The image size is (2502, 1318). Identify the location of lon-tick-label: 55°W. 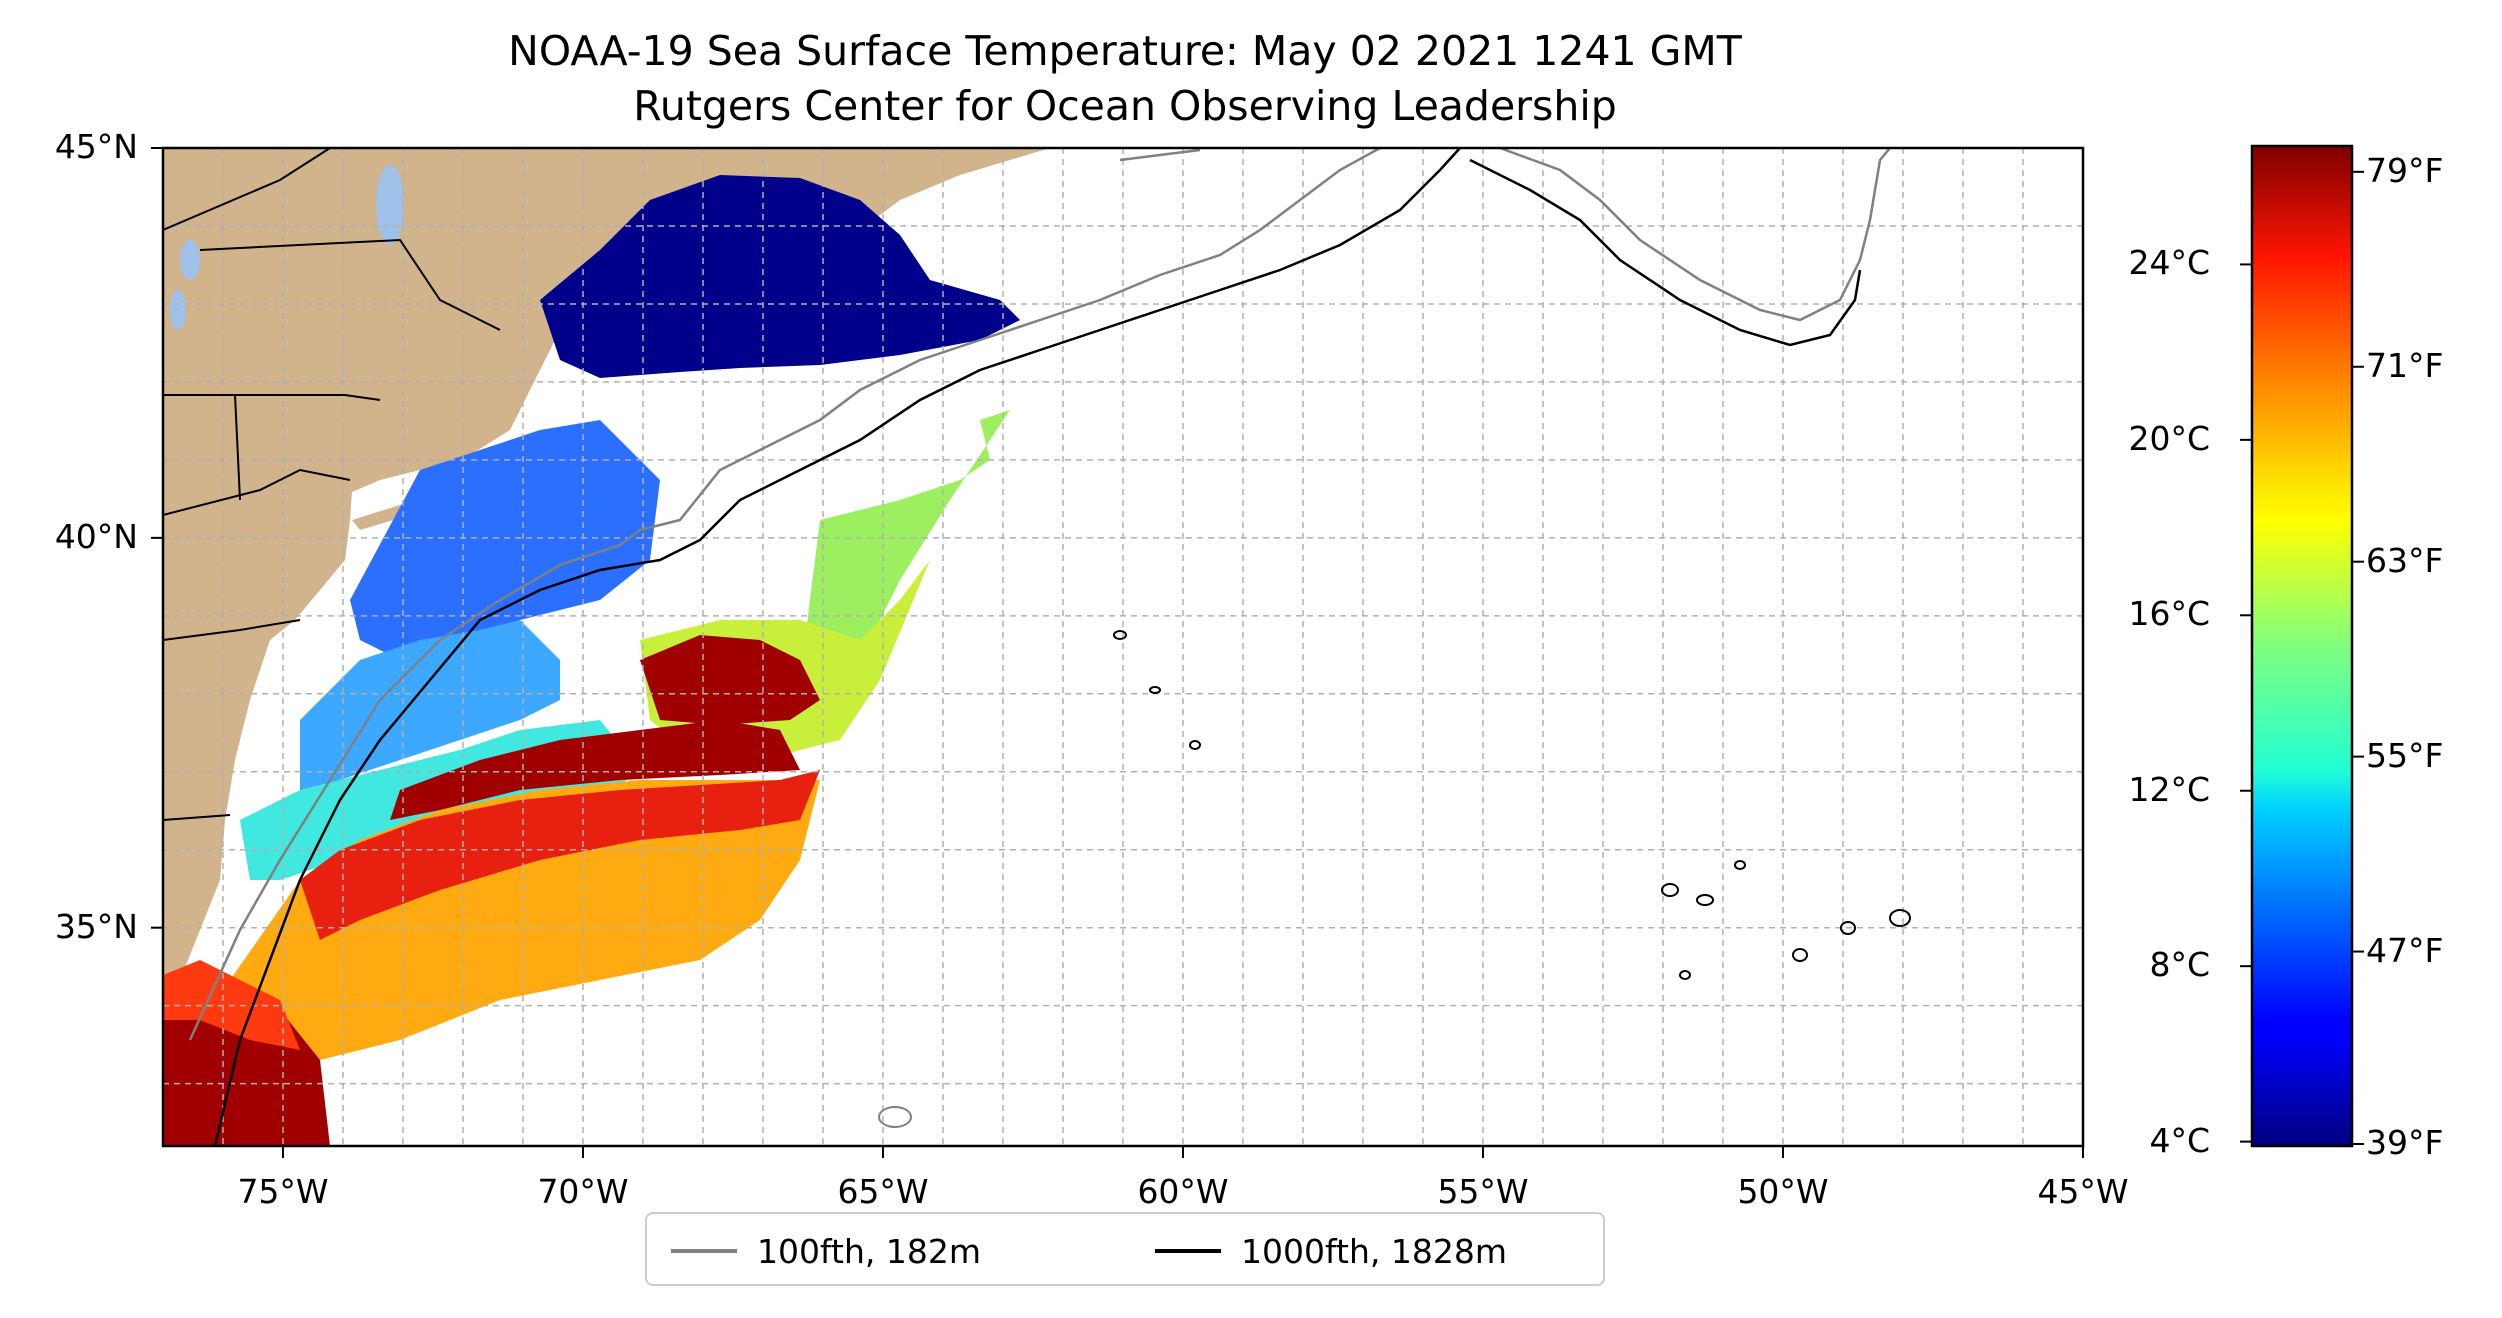
(1483, 1191).